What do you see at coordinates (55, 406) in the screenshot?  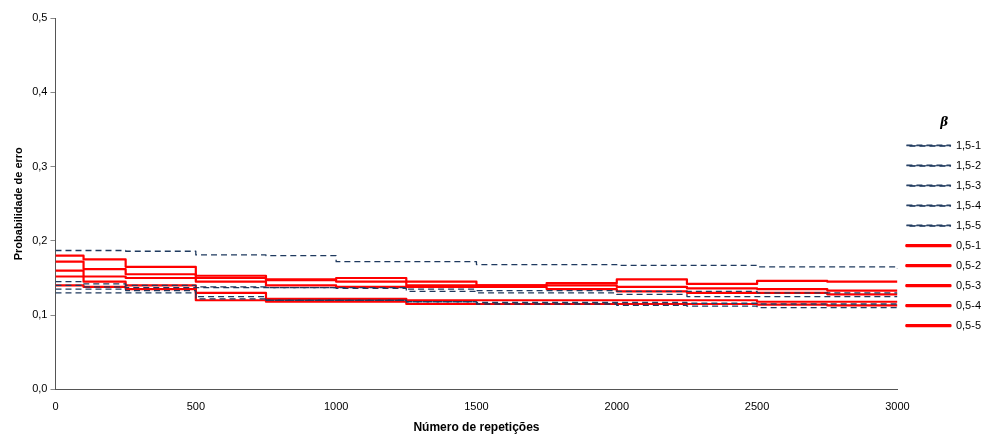 I see `x-tick-label: 0` at bounding box center [55, 406].